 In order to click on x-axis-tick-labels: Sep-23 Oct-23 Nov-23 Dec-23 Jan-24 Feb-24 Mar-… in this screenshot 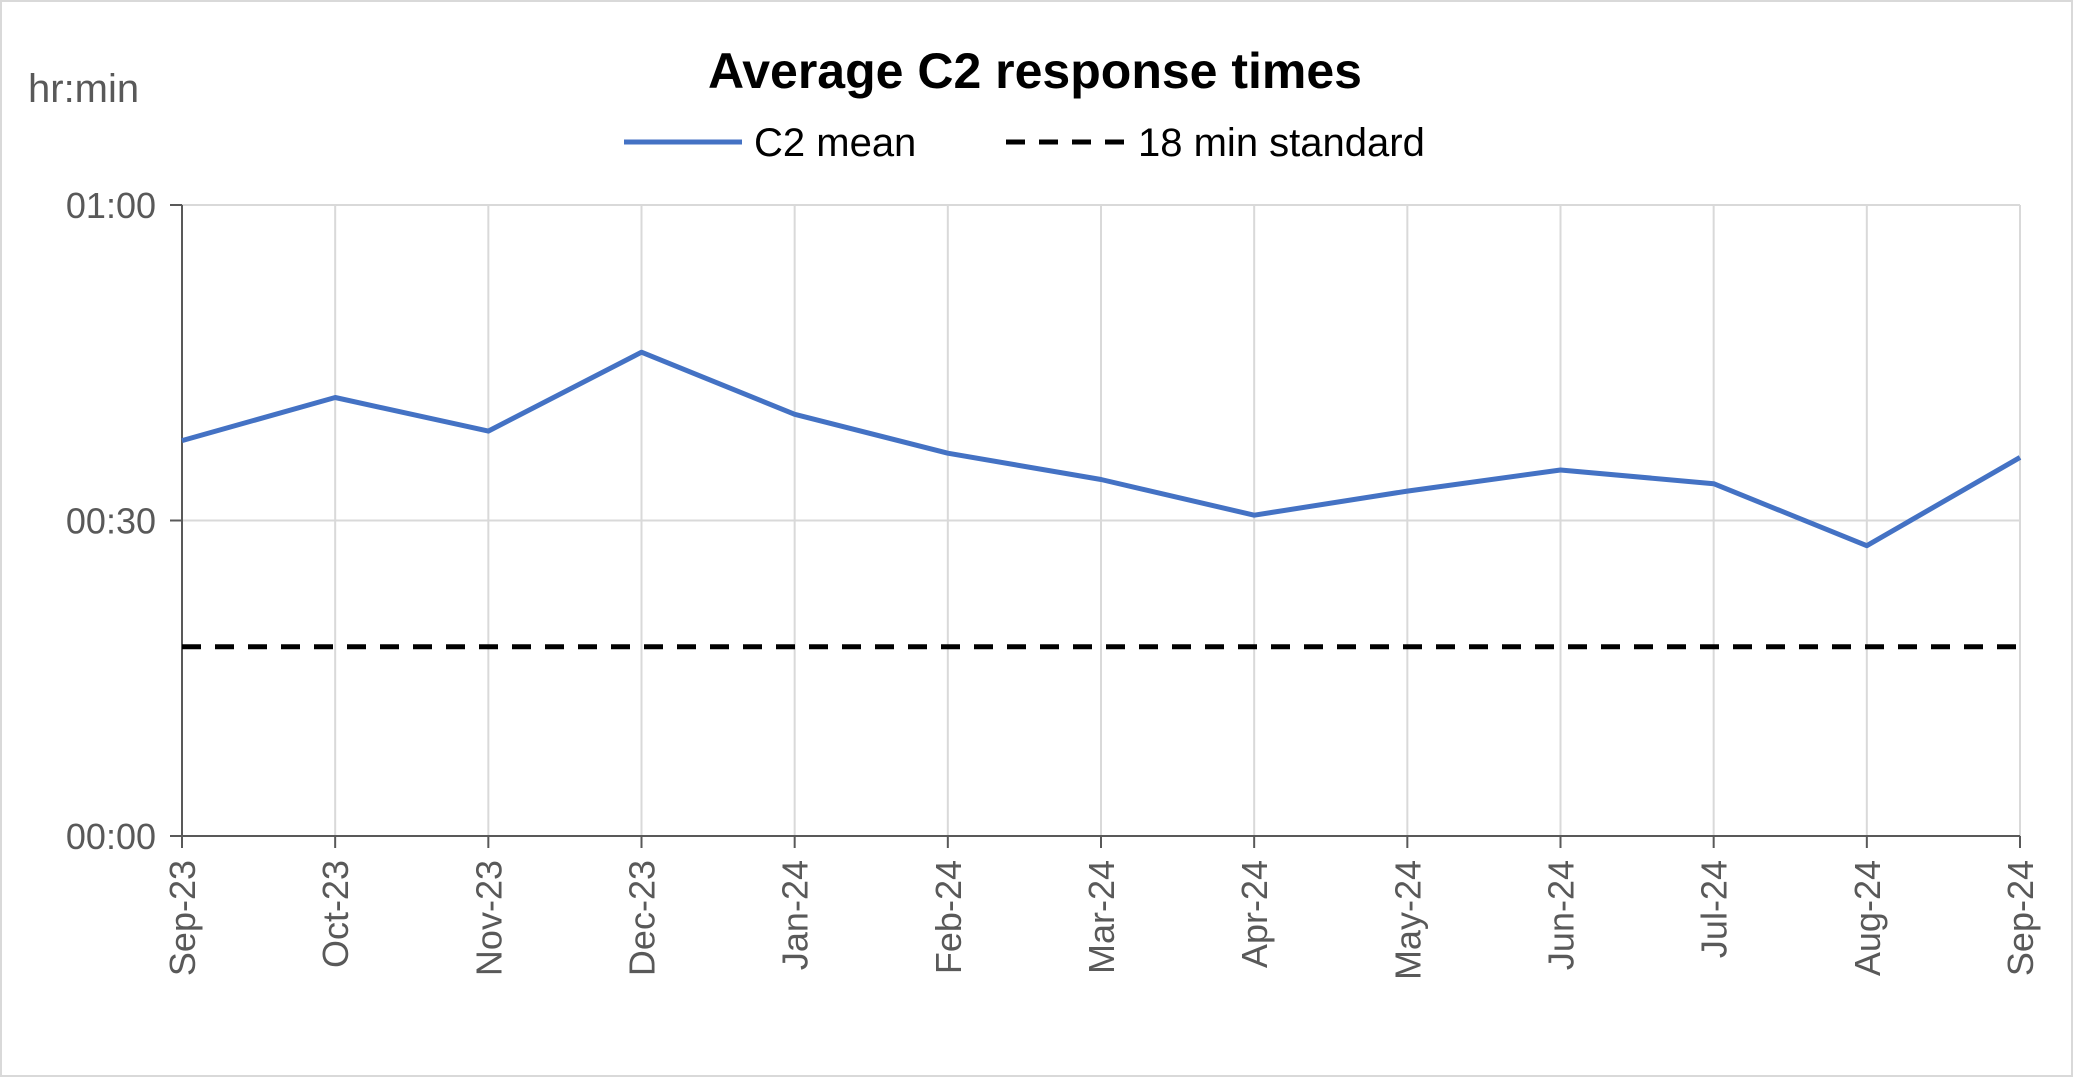, I will do `click(1101, 920)`.